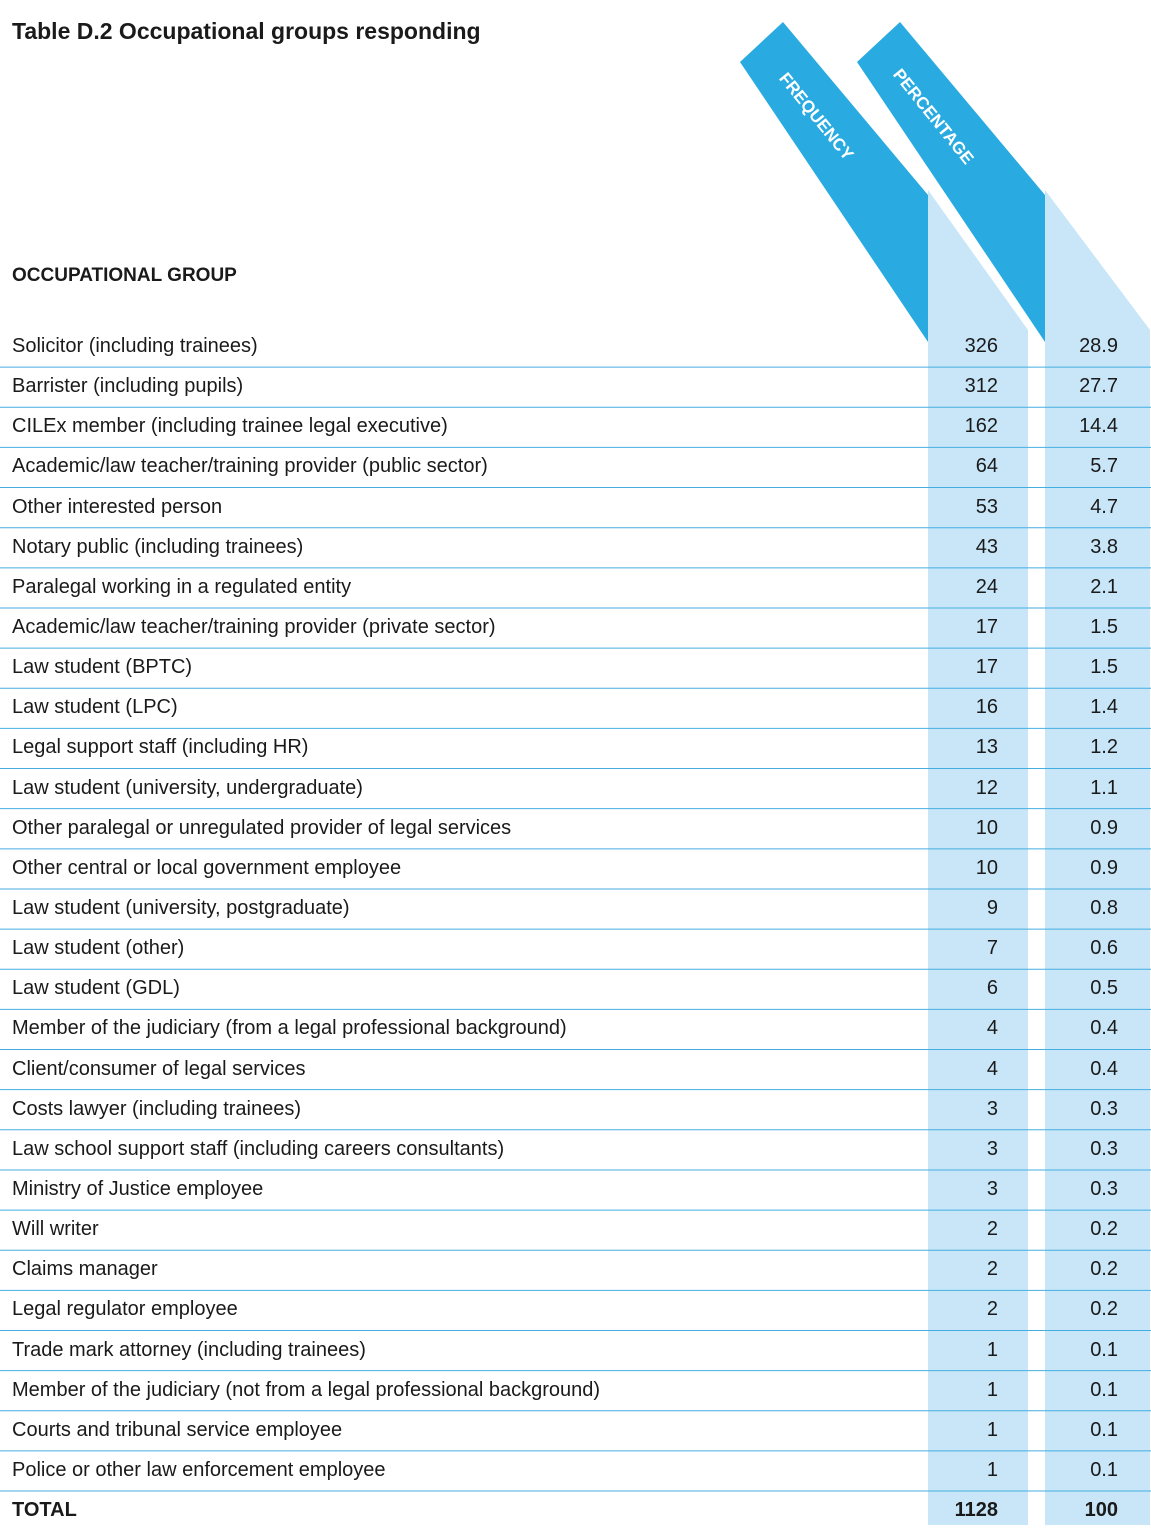 The width and height of the screenshot is (1151, 1531). I want to click on percentage-cell: 14.4, so click(1098, 426).